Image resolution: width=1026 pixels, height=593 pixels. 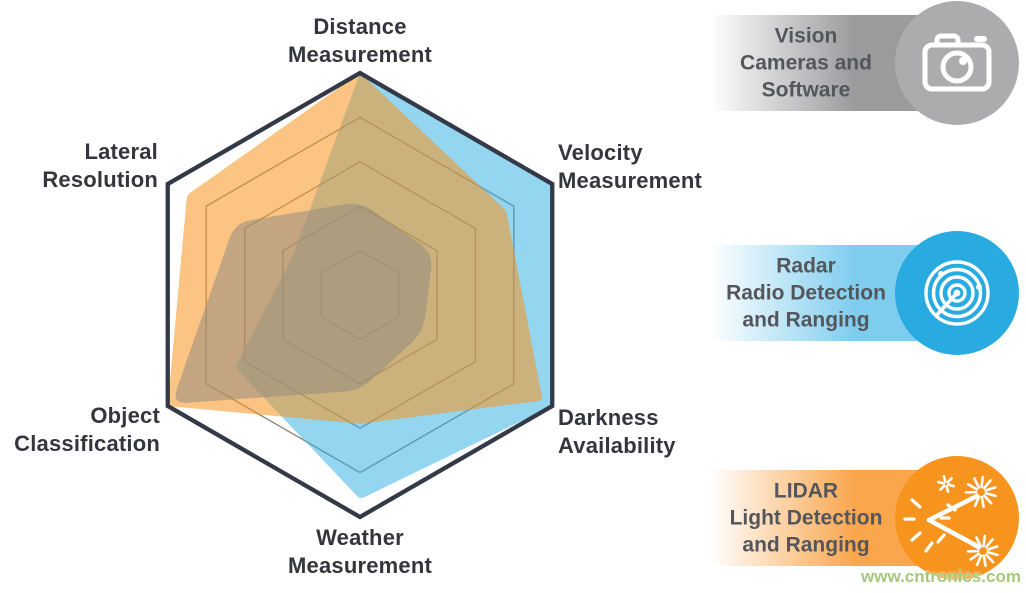 I want to click on axis-label-line: Classification, so click(x=87, y=443).